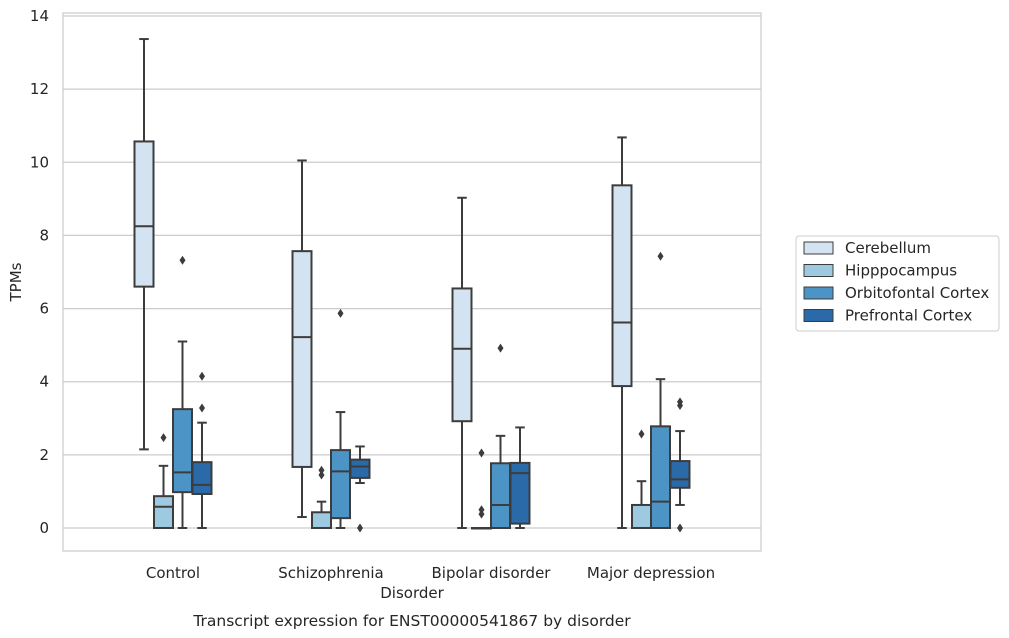  I want to click on y-tick-label: 2, so click(44, 455).